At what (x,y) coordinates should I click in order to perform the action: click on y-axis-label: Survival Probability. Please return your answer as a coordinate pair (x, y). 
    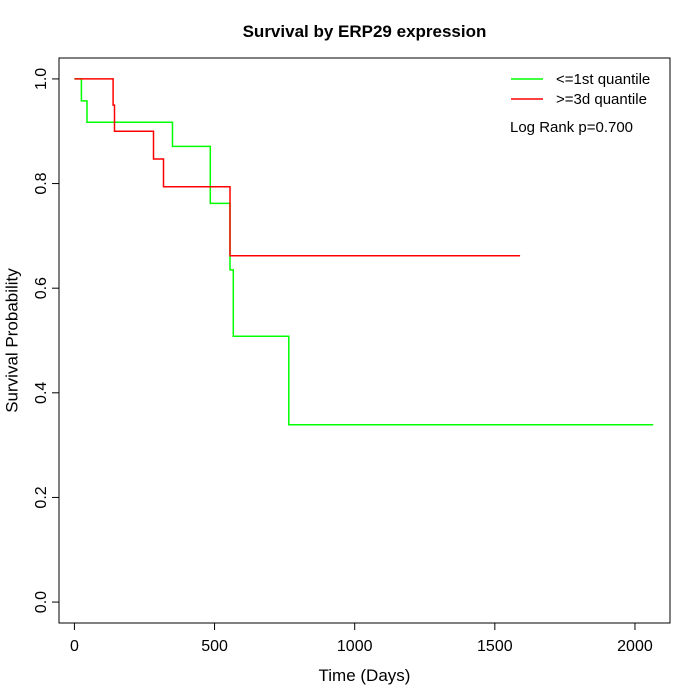
    Looking at the image, I should click on (11, 340).